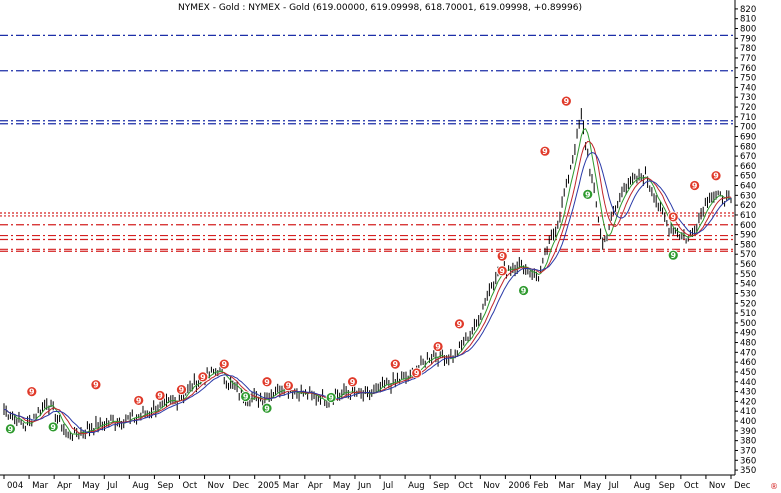 This screenshot has height=493, width=781. Describe the element at coordinates (748, 412) in the screenshot. I see `y-tick-label: 410` at that location.